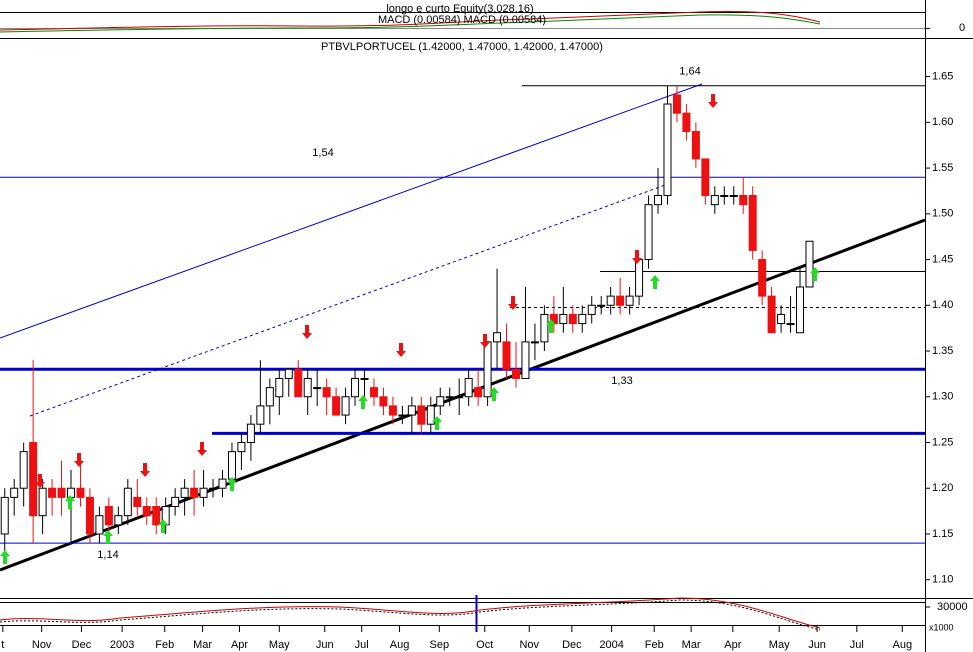 The image size is (973, 652). What do you see at coordinates (42, 645) in the screenshot?
I see `x-tick-label: Nov` at bounding box center [42, 645].